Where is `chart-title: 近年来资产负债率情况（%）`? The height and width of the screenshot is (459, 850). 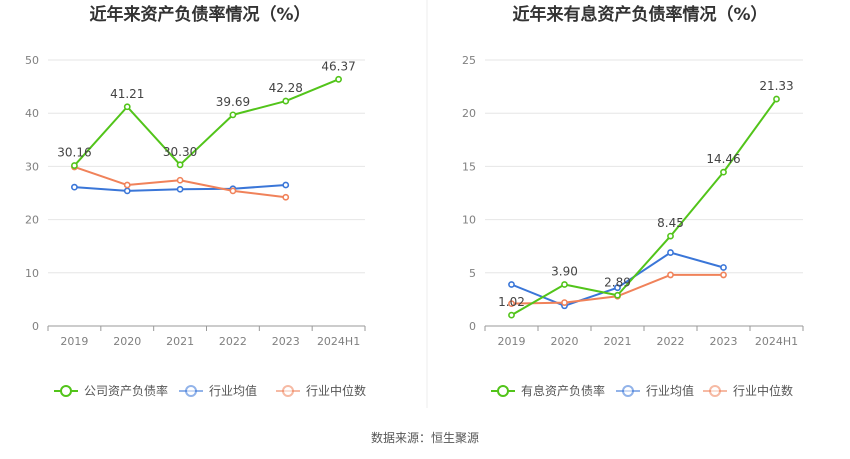
chart-title: 近年来资产负债率情况（%） is located at coordinates (199, 14).